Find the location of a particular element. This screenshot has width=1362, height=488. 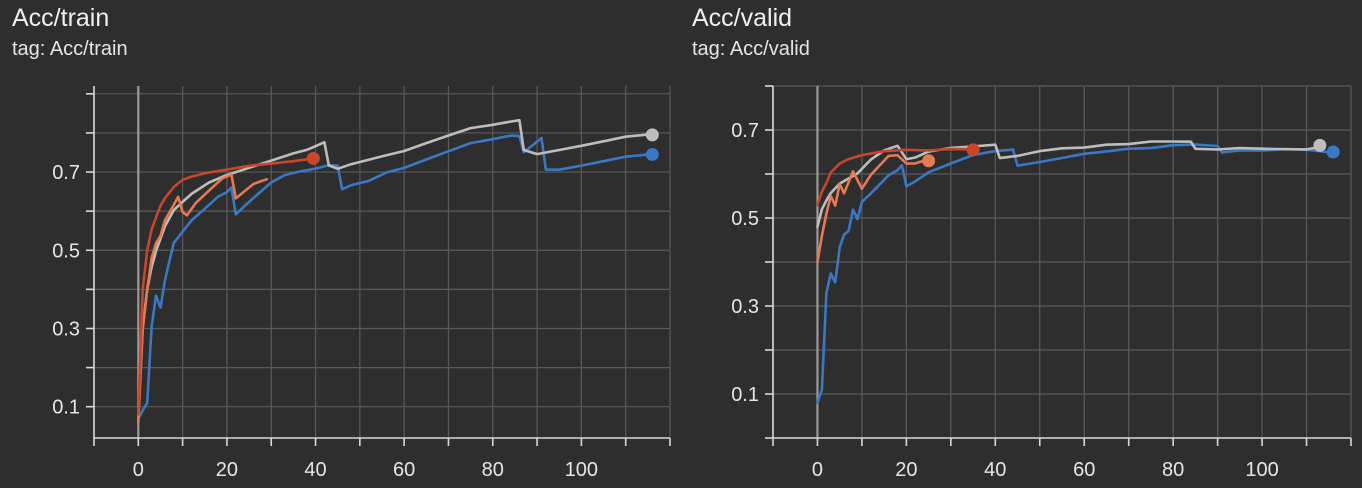

chart-subtitle: tag: Acc/valid is located at coordinates (751, 49).